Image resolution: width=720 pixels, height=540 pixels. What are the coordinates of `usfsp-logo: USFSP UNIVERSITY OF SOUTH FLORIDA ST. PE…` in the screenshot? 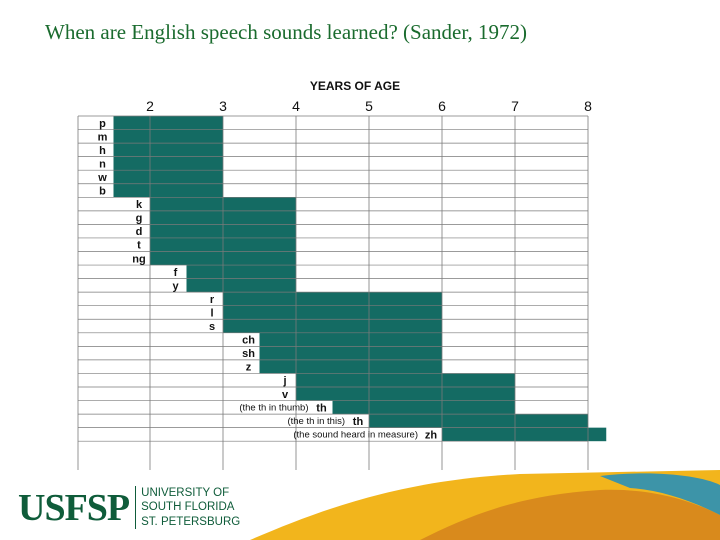 It's located at (129, 508).